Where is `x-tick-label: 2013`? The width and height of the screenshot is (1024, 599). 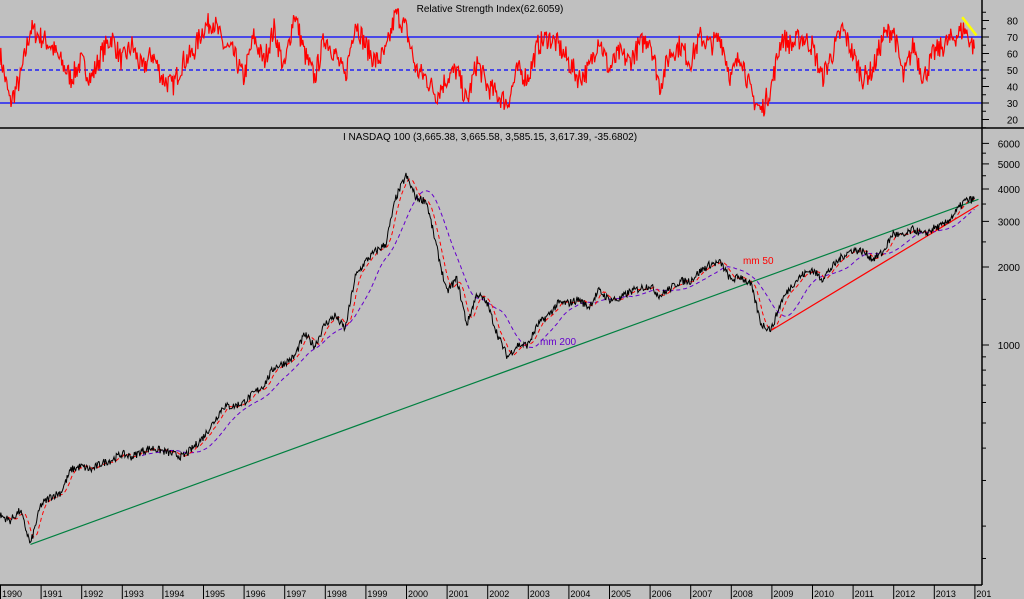 x-tick-label: 2013 is located at coordinates (946, 594).